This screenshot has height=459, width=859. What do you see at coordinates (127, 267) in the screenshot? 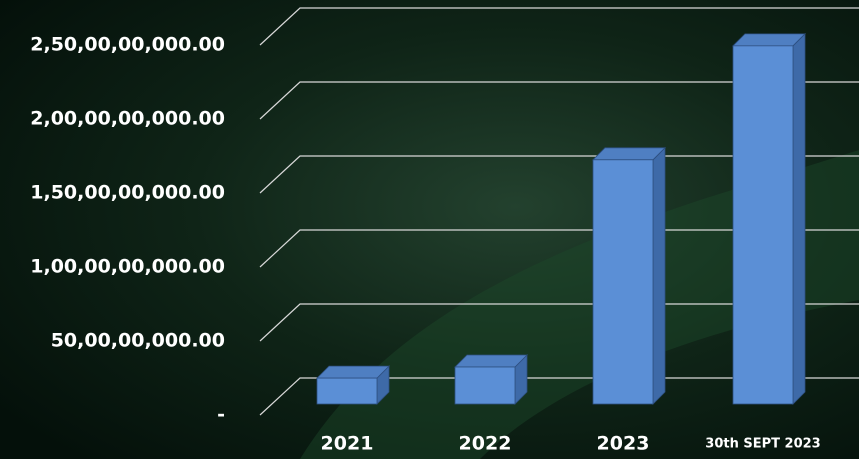
I see `y-tick-label: 1,00,00,00,000.00` at bounding box center [127, 267].